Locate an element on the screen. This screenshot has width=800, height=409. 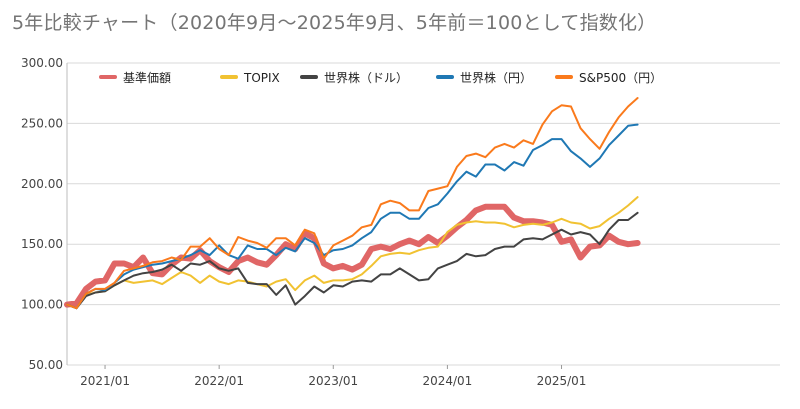
y-tick-label: 100.00 is located at coordinates (42, 305).